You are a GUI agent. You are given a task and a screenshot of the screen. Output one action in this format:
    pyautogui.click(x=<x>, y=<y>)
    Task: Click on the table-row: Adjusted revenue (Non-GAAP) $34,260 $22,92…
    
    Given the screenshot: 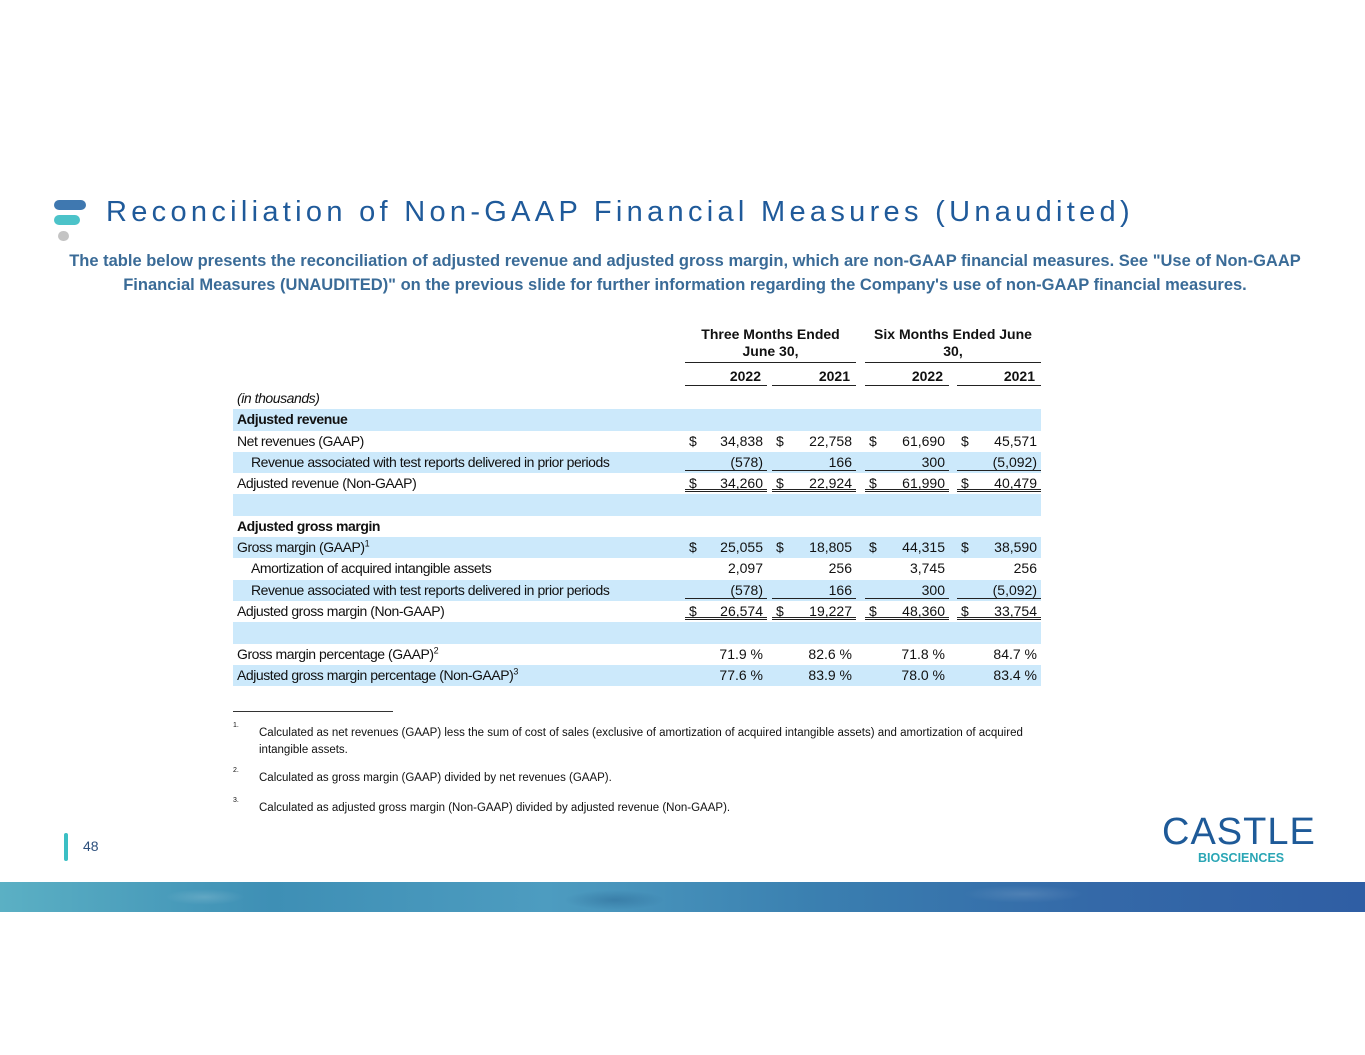 What is the action you would take?
    pyautogui.click(x=637, y=483)
    